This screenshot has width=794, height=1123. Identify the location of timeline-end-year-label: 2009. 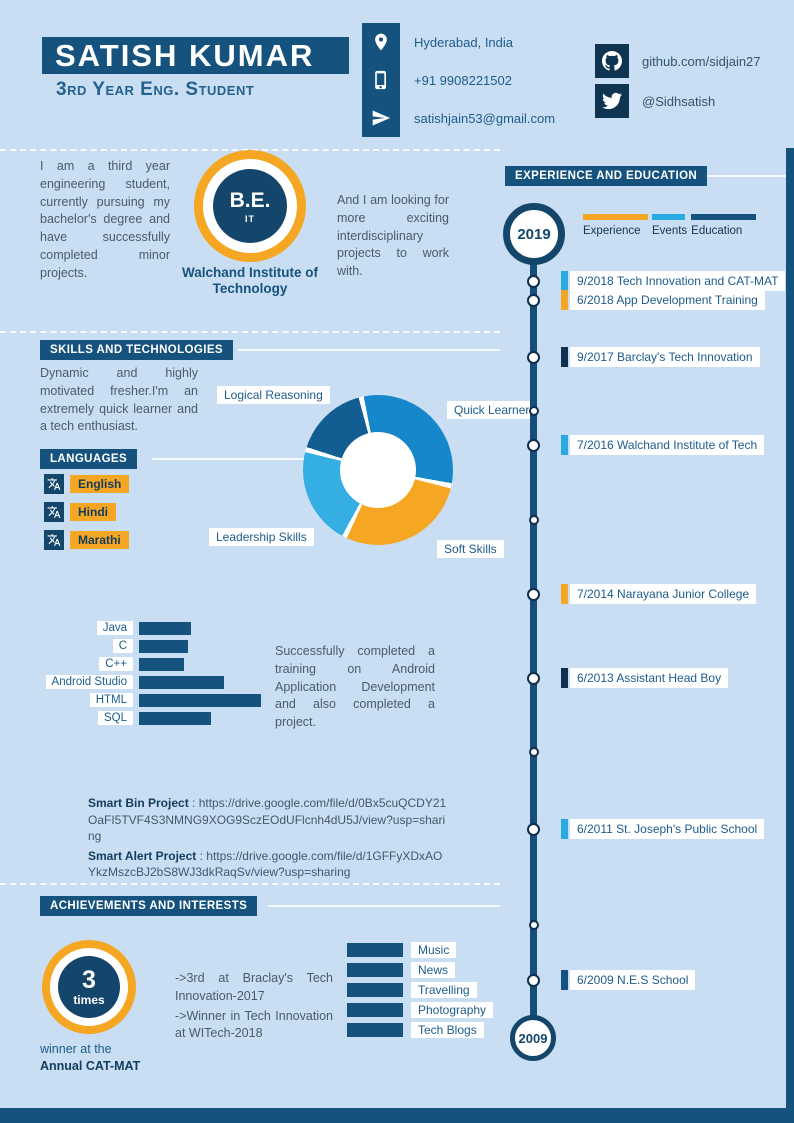
(533, 1038).